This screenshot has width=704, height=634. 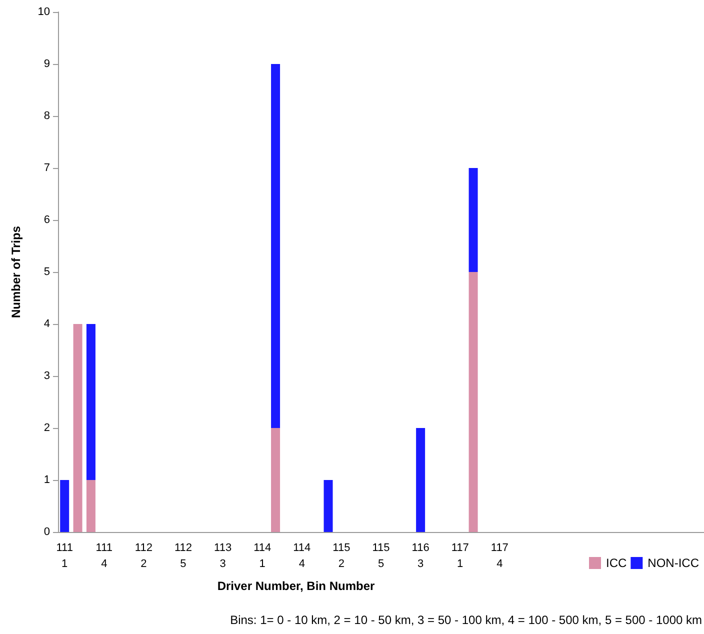 I want to click on x-tick-label: 112 2, so click(x=143, y=556).